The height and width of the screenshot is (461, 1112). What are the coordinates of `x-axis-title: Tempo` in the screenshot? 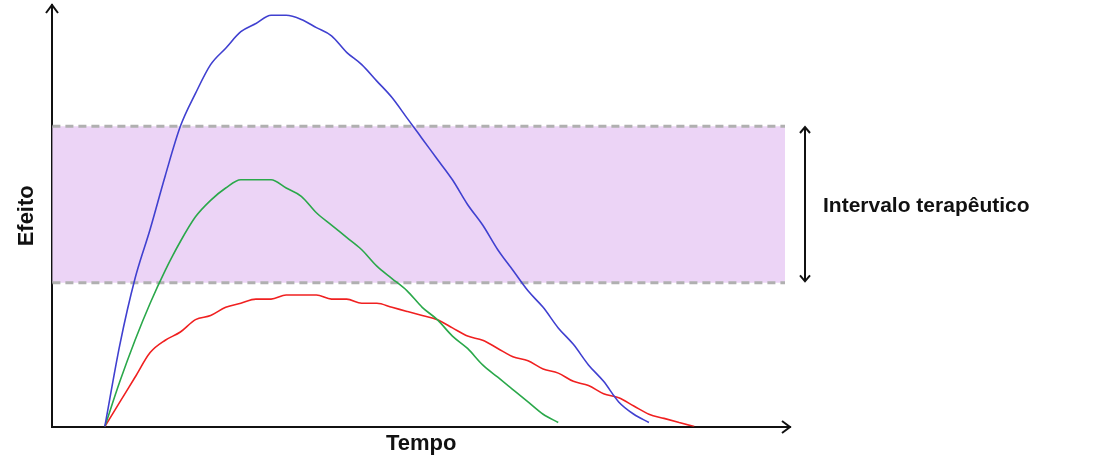 It's located at (421, 442).